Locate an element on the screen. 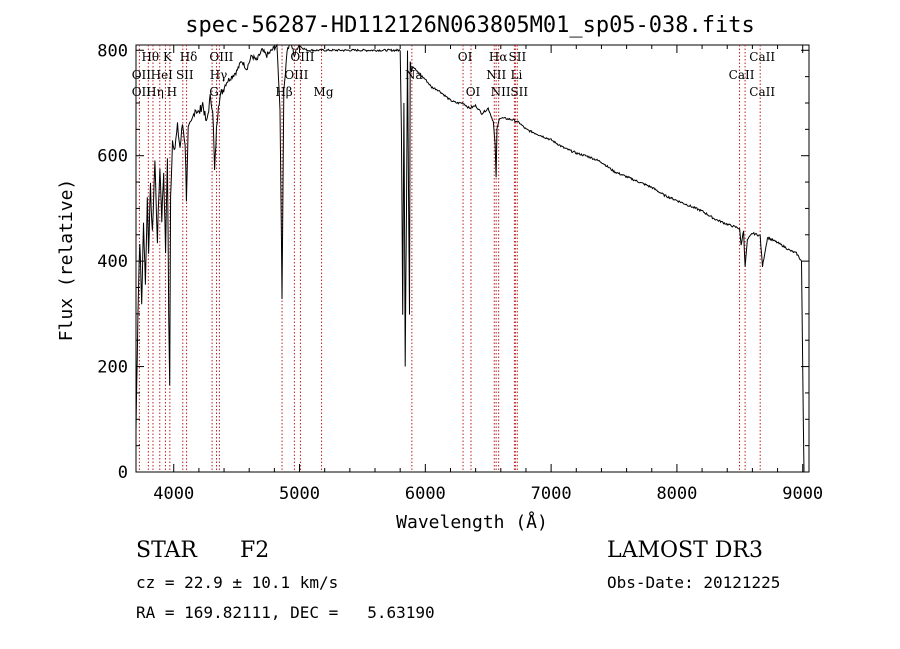  y-tick-label: 600 is located at coordinates (112, 157).